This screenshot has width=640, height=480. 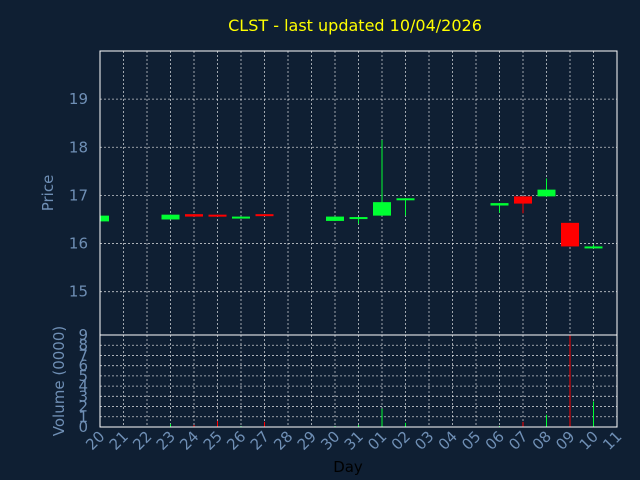 What do you see at coordinates (213, 440) in the screenshot?
I see `x-tick-label: 25` at bounding box center [213, 440].